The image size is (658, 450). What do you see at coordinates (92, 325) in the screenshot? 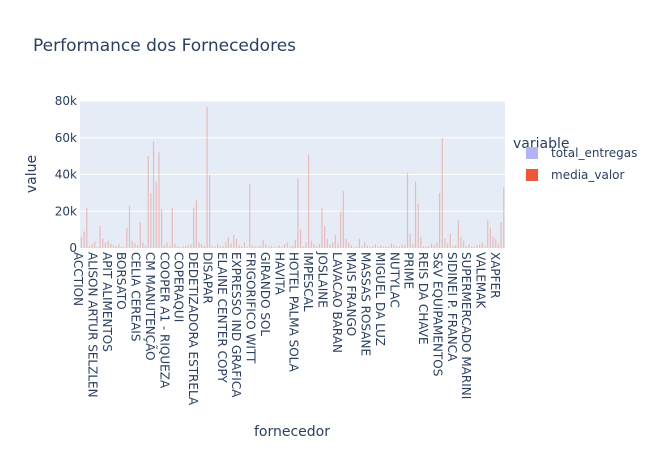
I see `x-tick-label: ALISON ARTUR SELZLEN` at bounding box center [92, 325].